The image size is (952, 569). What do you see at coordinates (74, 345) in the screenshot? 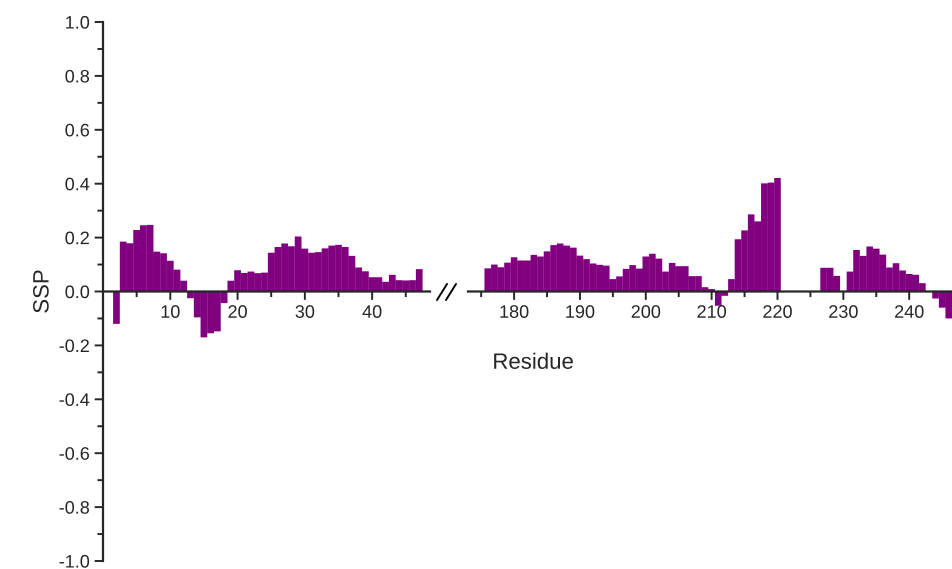
I see `y-tick-label: -0.2` at bounding box center [74, 345].